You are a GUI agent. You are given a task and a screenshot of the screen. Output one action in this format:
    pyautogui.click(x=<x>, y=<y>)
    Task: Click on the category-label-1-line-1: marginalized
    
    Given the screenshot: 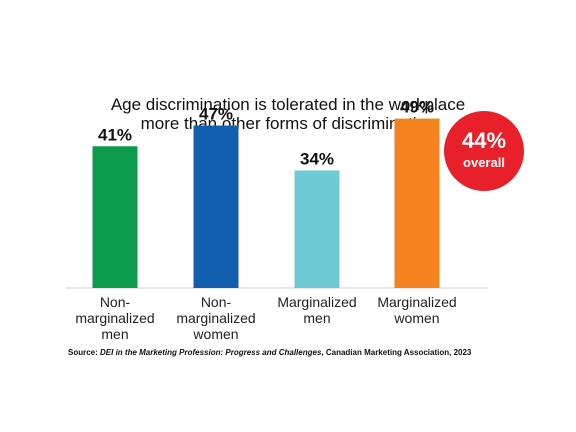 What is the action you would take?
    pyautogui.click(x=216, y=318)
    